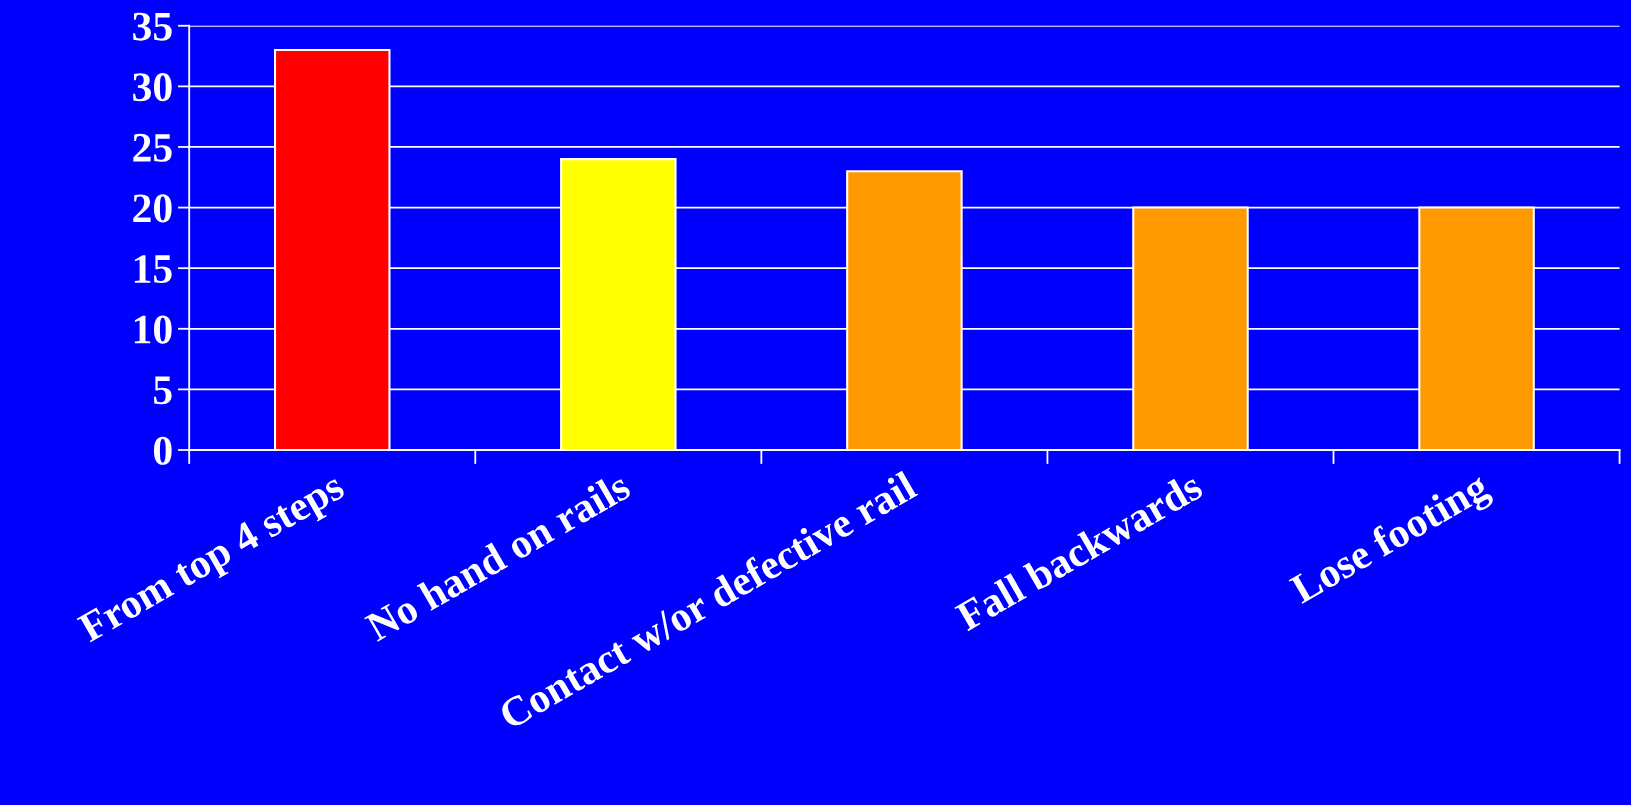 Image resolution: width=1631 pixels, height=805 pixels. I want to click on y-tick-label: 20, so click(152, 208).